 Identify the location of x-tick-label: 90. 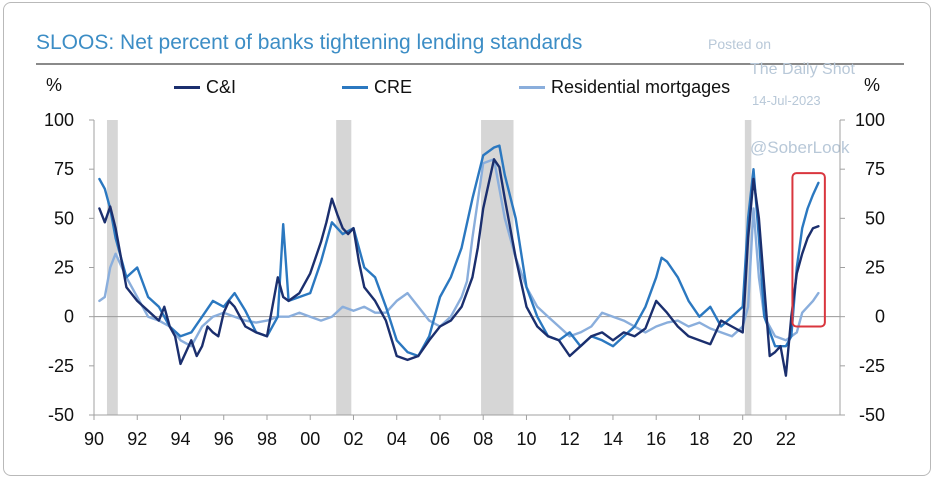
(94, 439).